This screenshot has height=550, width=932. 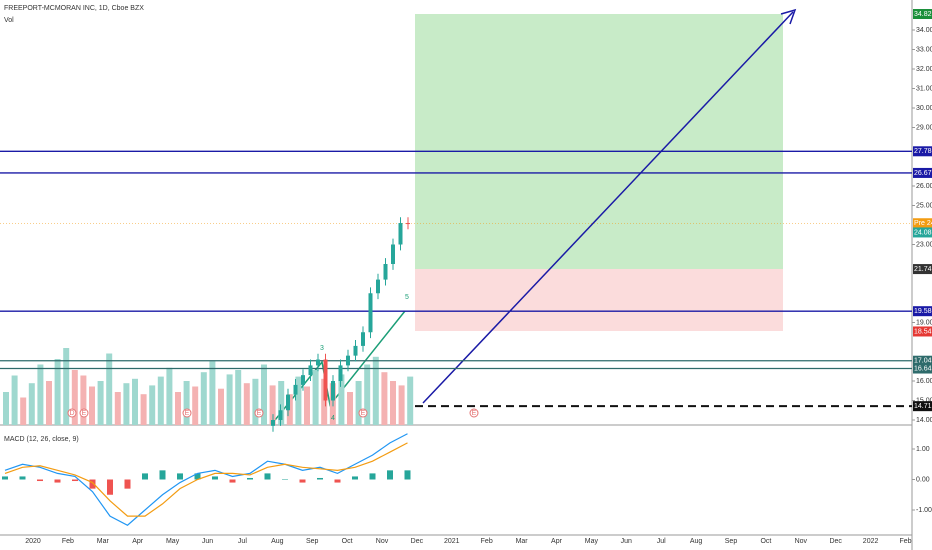 What do you see at coordinates (923, 232) in the screenshot?
I see `level-label: 24.08` at bounding box center [923, 232].